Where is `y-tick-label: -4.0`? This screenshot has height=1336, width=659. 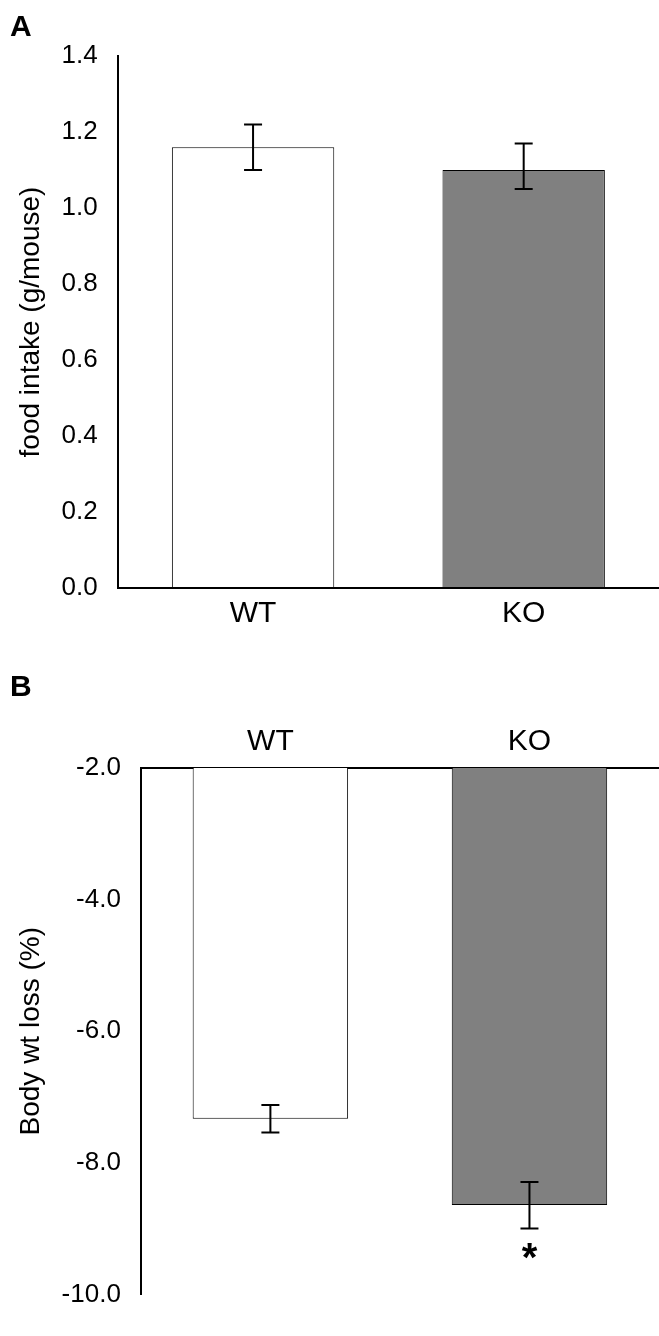
y-tick-label: -4.0 is located at coordinates (98, 897).